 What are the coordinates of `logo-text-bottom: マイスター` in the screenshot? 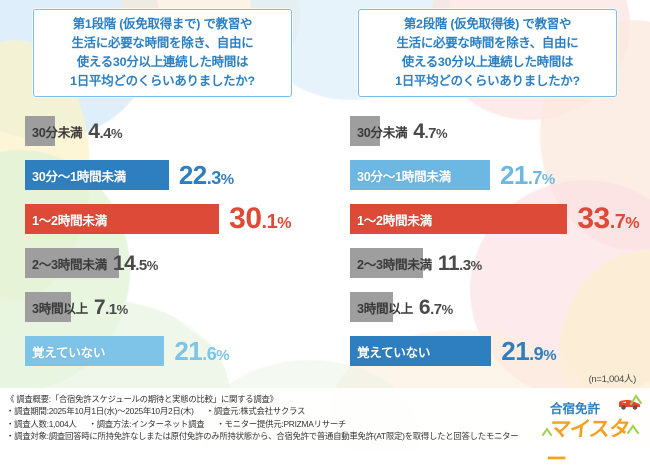 It's located at (587, 444).